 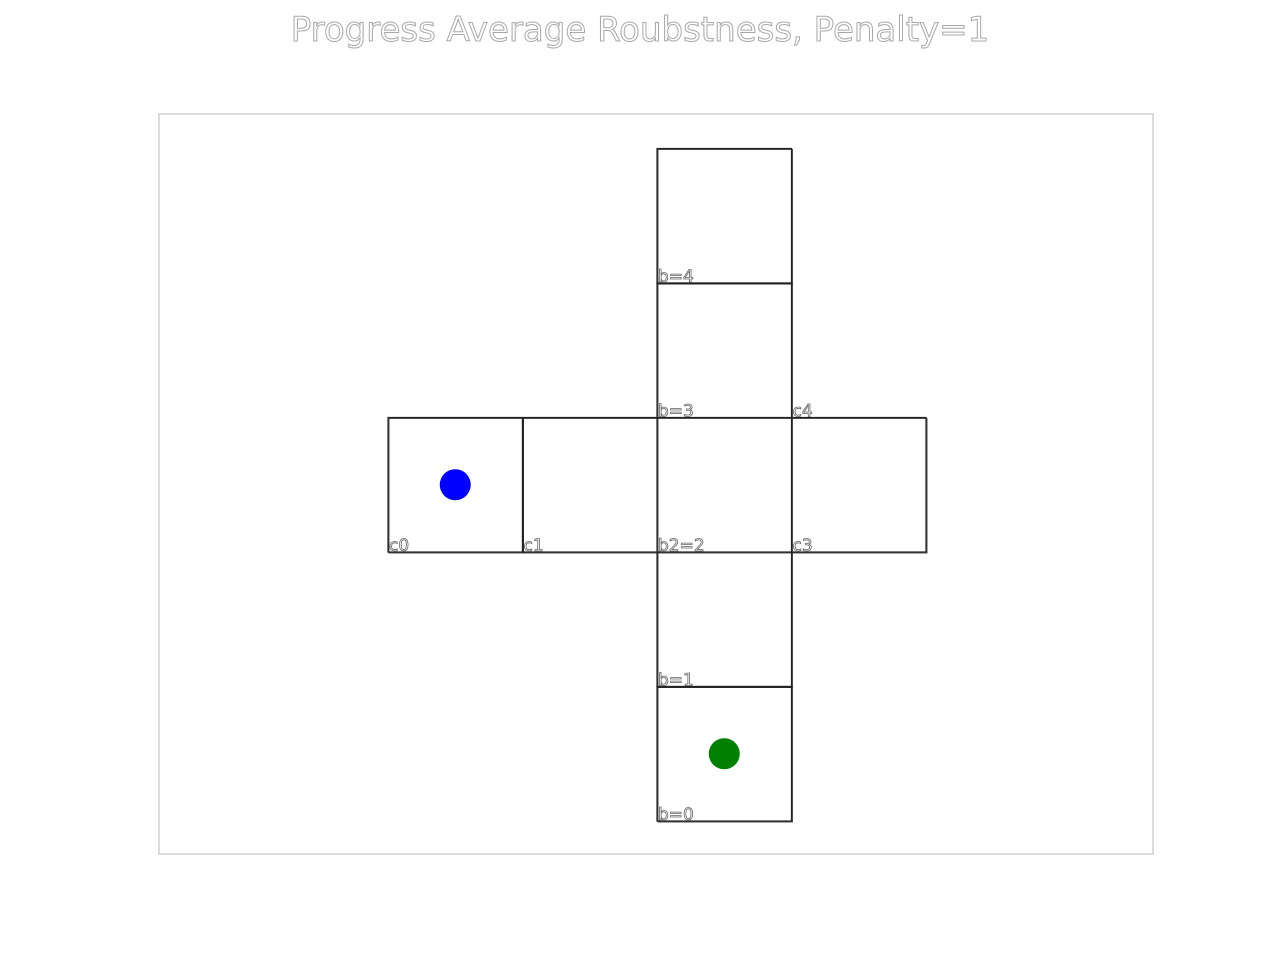 I want to click on cell-label-b2: b2=2, so click(x=681, y=546).